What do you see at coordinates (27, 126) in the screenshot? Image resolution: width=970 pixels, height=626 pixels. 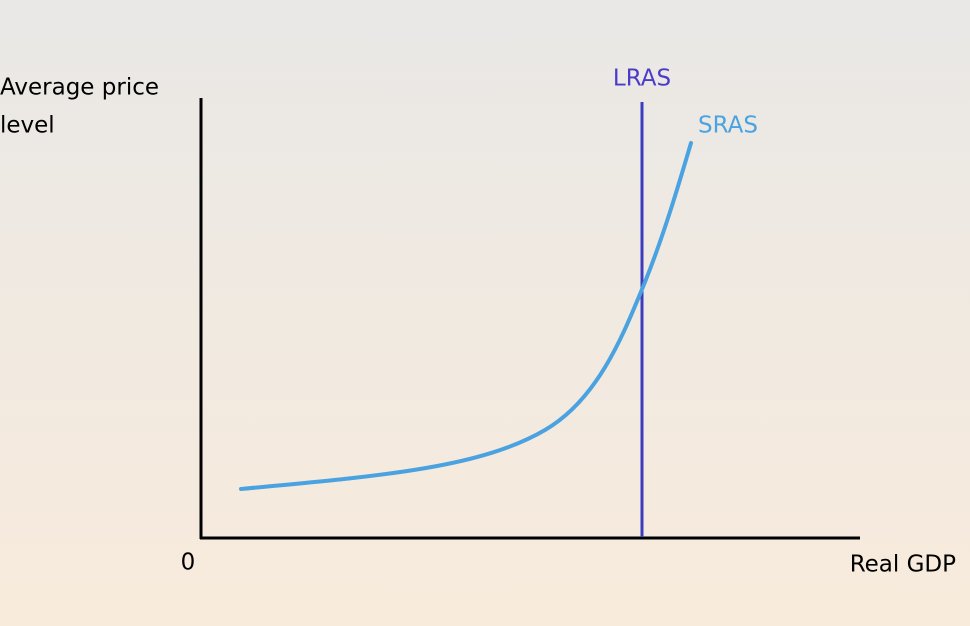 I see `y-axis-label: level` at bounding box center [27, 126].